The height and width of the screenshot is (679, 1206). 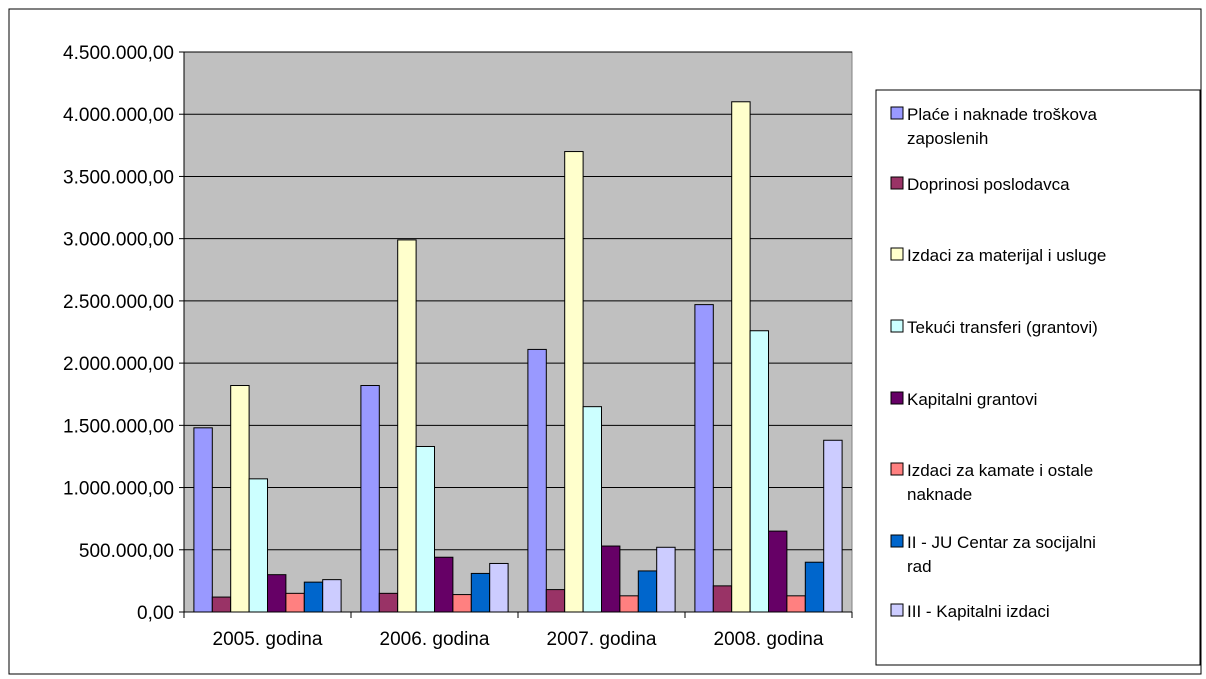 What do you see at coordinates (155, 613) in the screenshot?
I see `y-tick-label: 0,00` at bounding box center [155, 613].